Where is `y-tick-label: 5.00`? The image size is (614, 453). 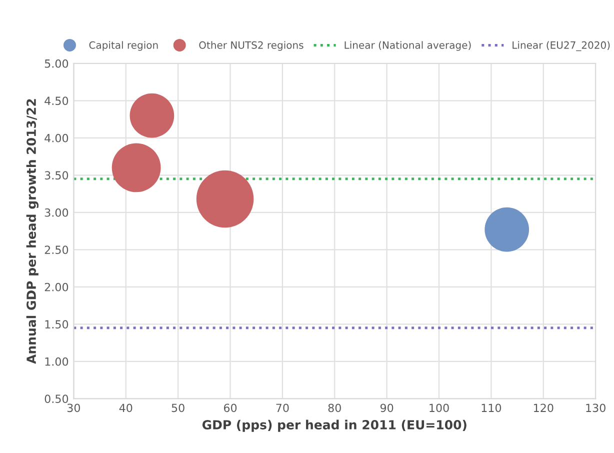
y-tick-label: 5.00 is located at coordinates (56, 63).